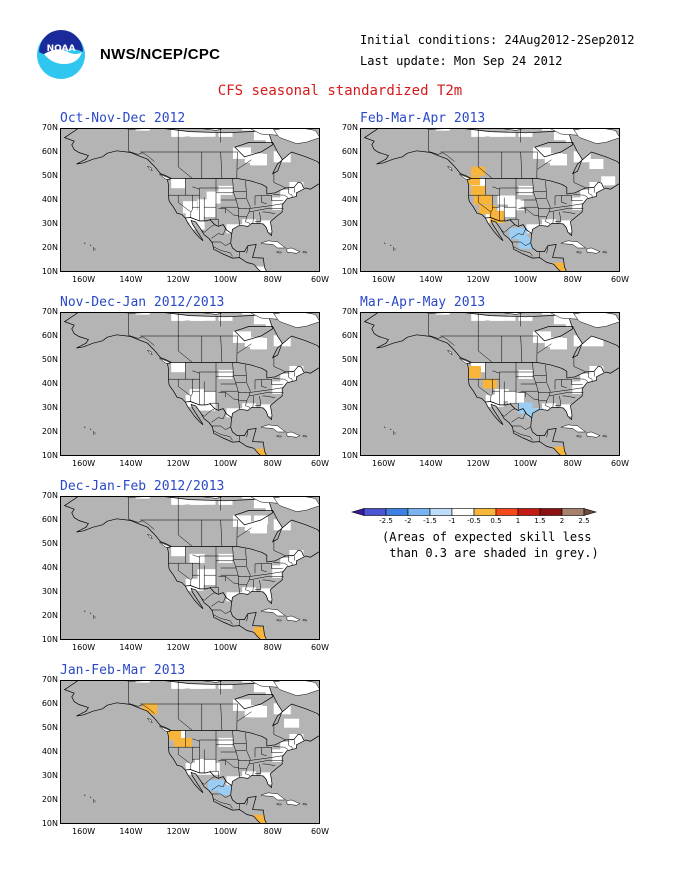 This screenshot has height=880, width=680. Describe the element at coordinates (497, 40) in the screenshot. I see `initial-conditions-text: Initial conditions: 24Aug2012-2Sep2012` at that location.